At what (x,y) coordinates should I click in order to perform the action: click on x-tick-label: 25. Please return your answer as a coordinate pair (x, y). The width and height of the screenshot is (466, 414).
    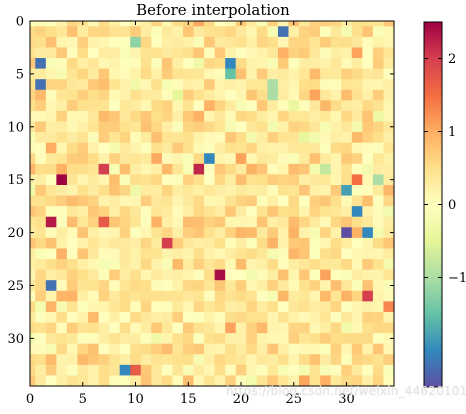
    Looking at the image, I should click on (293, 399).